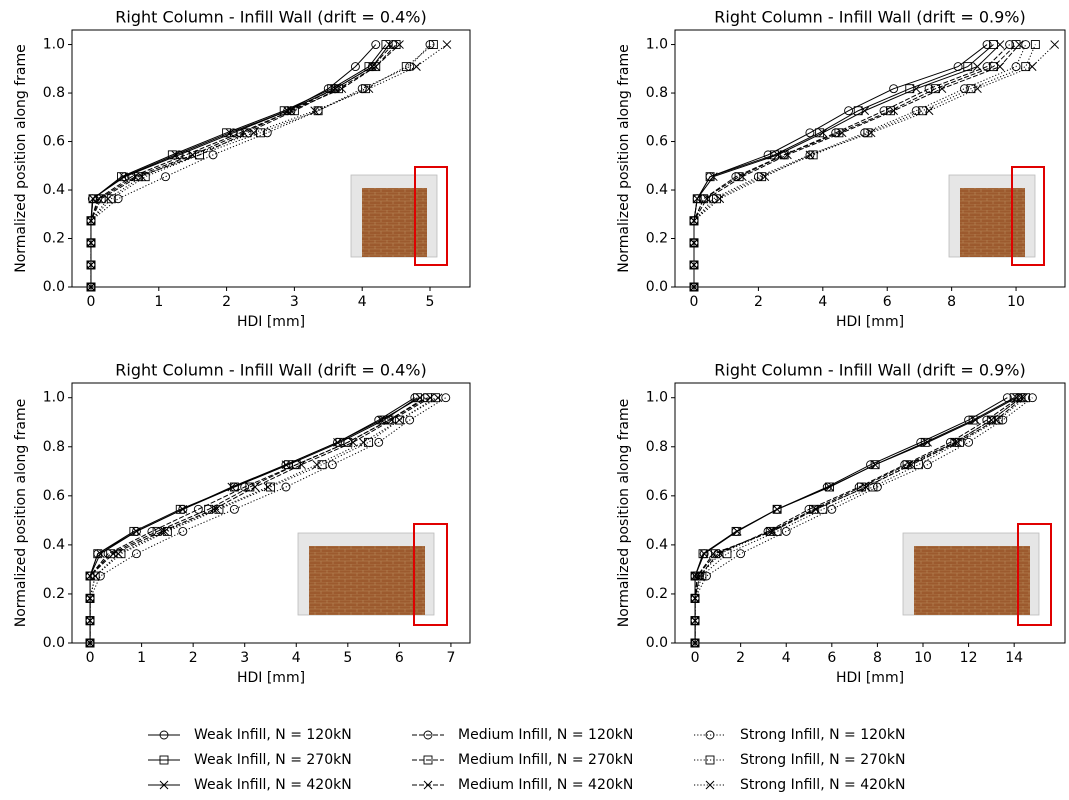  I want to click on legend-label: Weak Infill, N = 270kN, so click(273, 760).